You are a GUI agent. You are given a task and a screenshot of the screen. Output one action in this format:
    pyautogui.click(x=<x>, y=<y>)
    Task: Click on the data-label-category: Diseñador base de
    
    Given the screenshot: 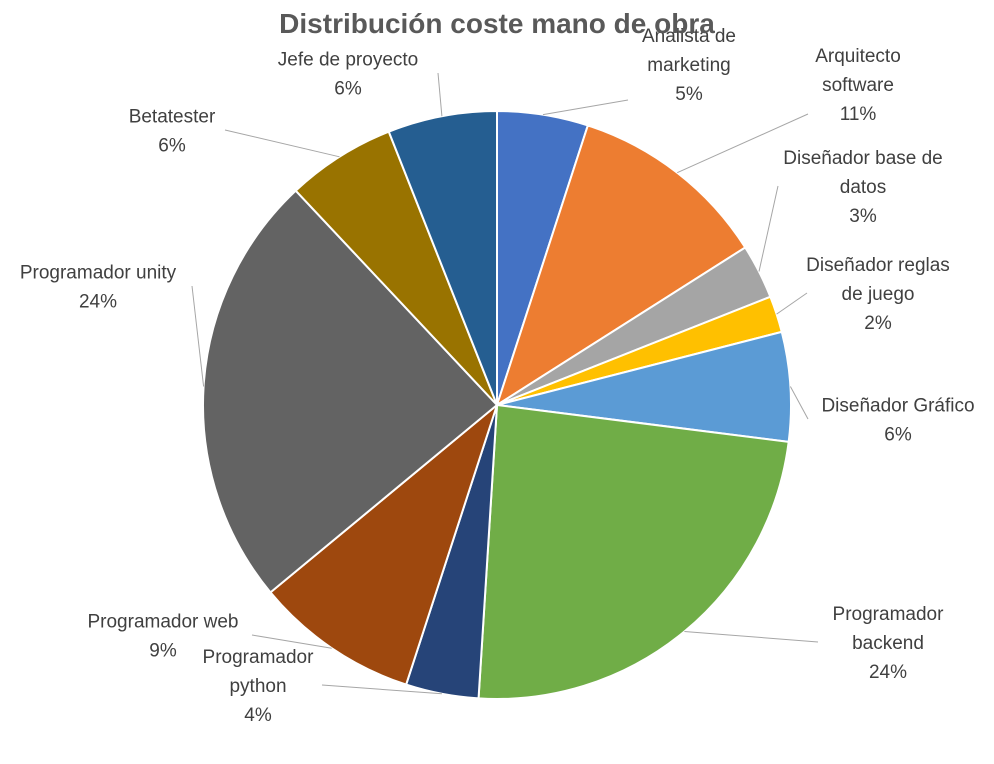 What is the action you would take?
    pyautogui.click(x=863, y=158)
    